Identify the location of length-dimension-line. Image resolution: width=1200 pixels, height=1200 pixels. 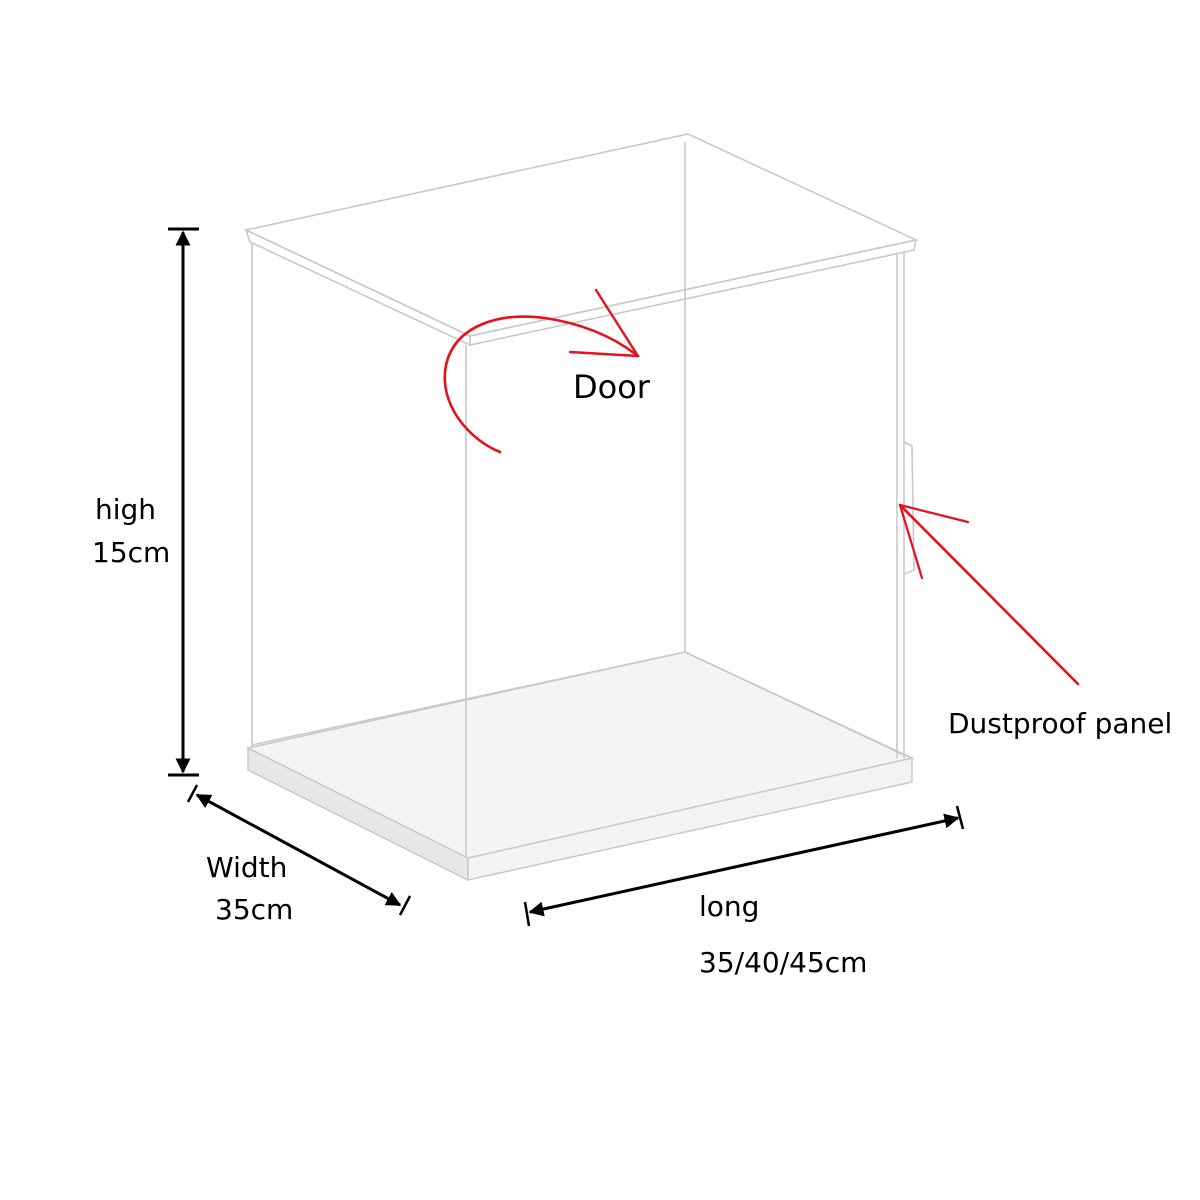
(744, 866).